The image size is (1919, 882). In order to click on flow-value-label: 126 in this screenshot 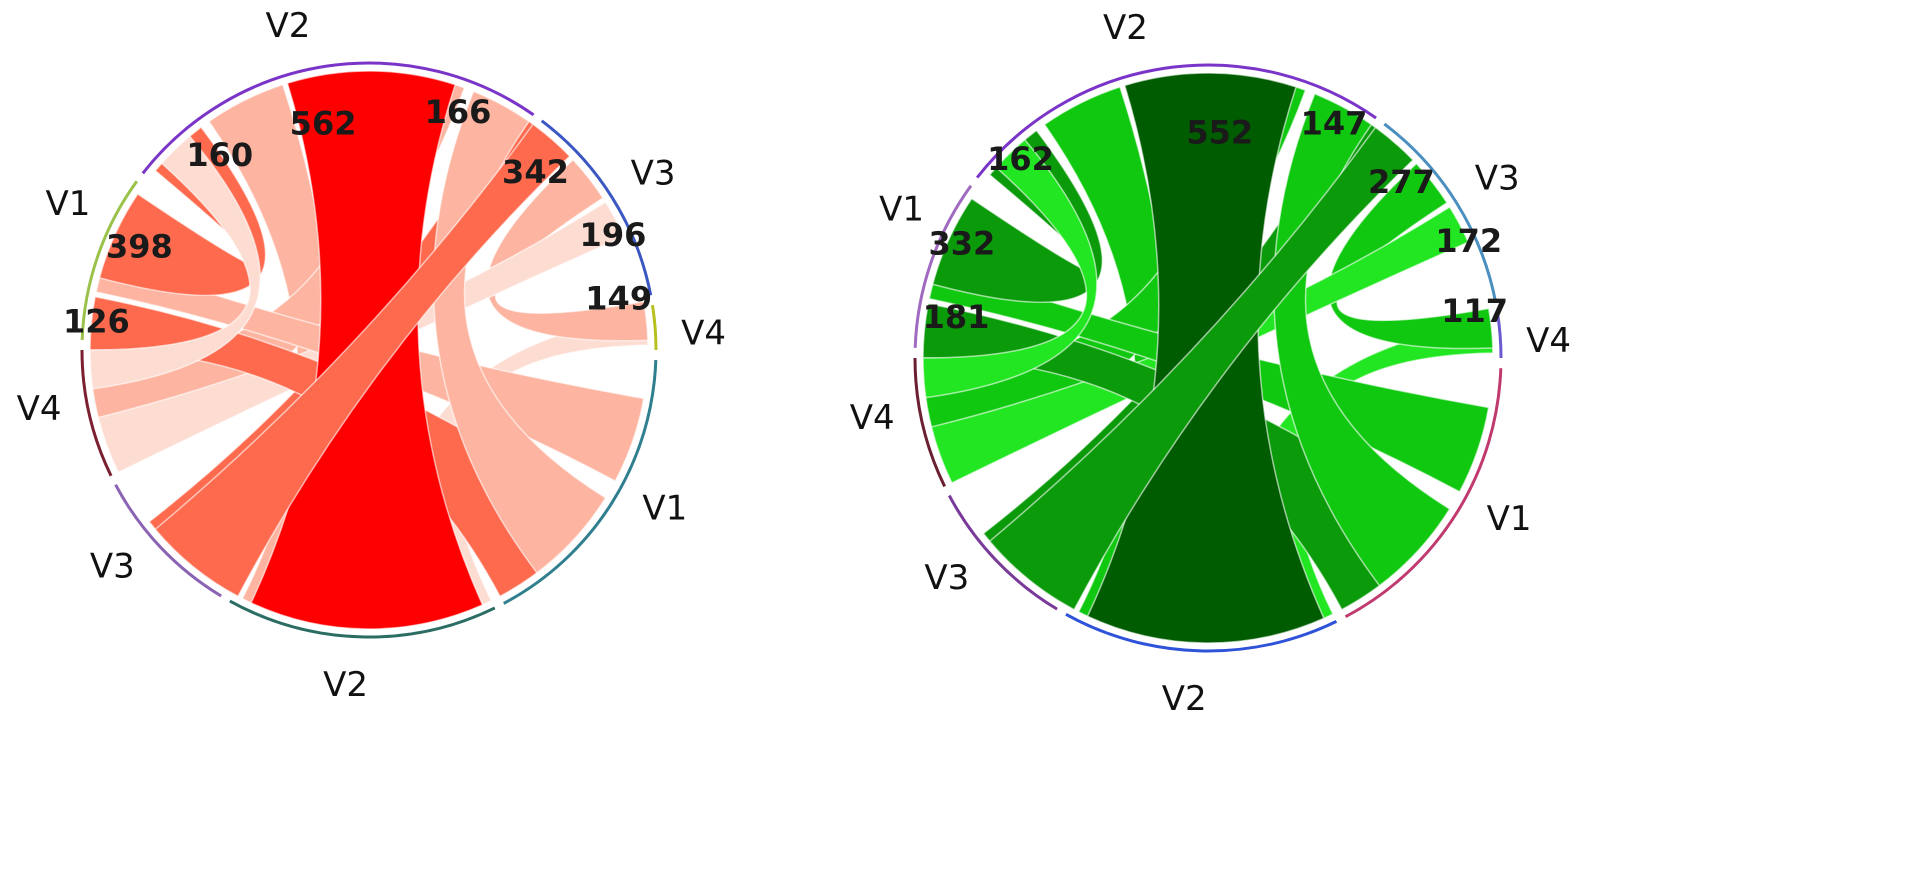, I will do `click(96, 321)`.